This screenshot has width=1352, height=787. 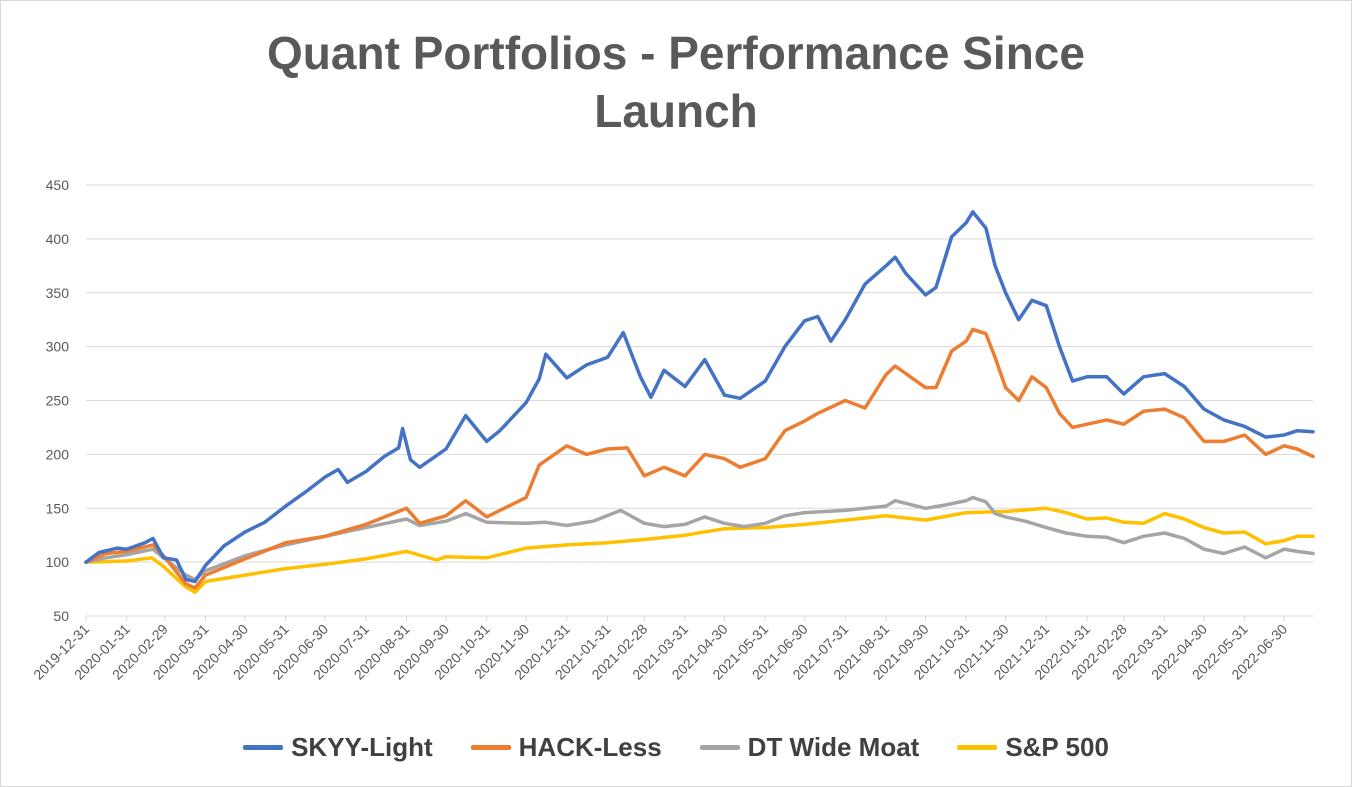 I want to click on legend-label: SKYY-Light, so click(x=362, y=746).